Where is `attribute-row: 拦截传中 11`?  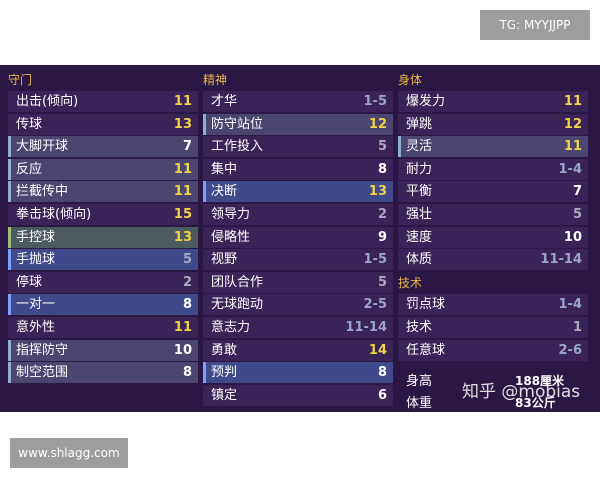 attribute-row: 拦截传中 11 is located at coordinates (103, 192).